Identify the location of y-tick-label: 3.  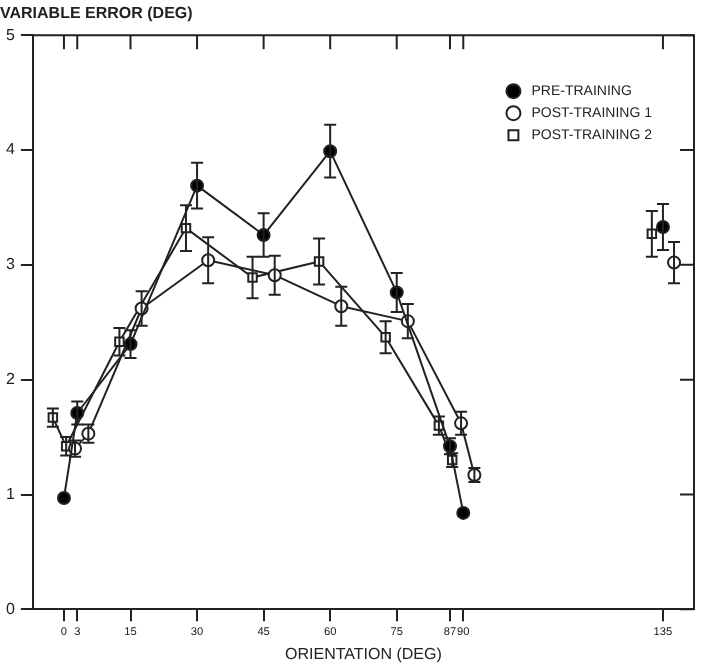
(10, 264).